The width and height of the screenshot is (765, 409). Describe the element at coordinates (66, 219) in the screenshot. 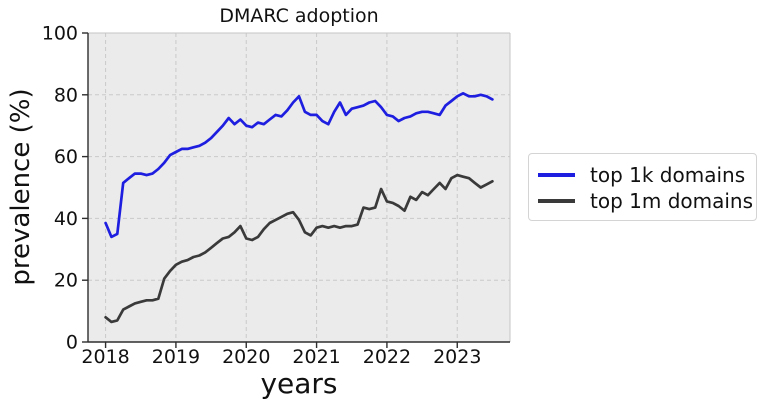

I see `y-tick-label: 40` at that location.